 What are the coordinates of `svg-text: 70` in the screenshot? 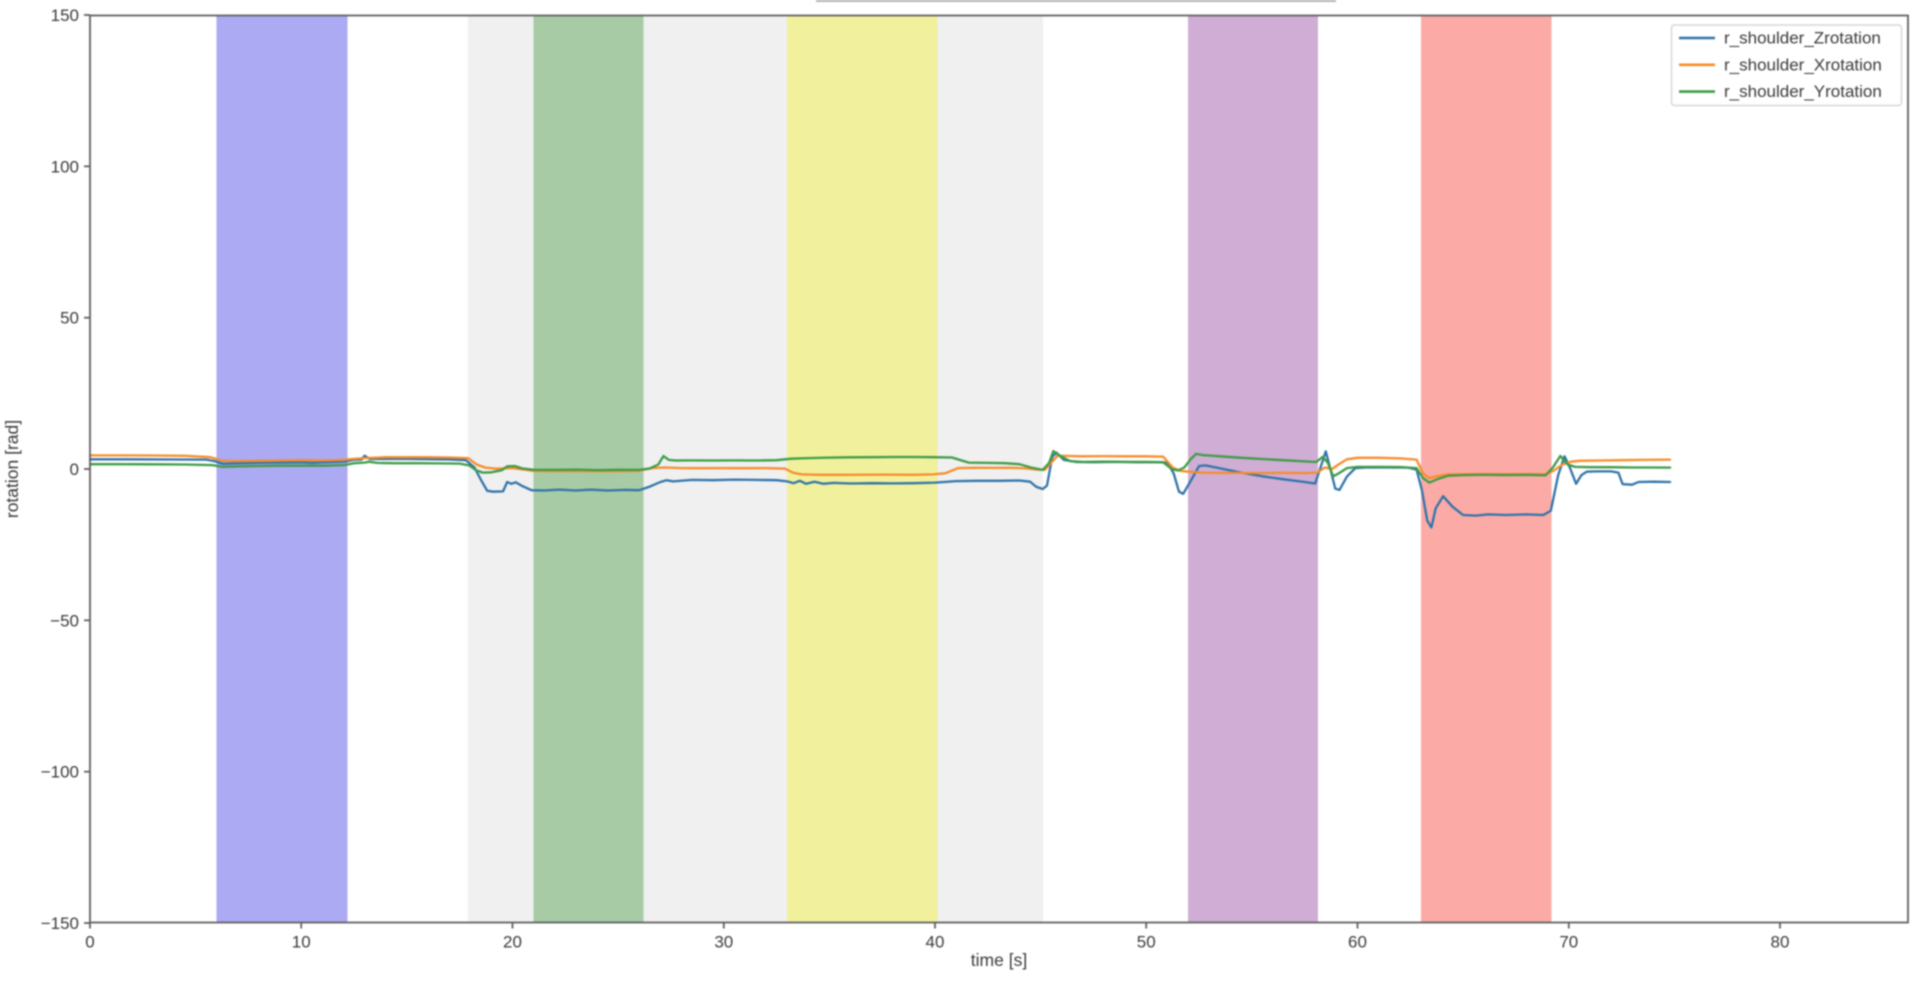 It's located at (1568, 942).